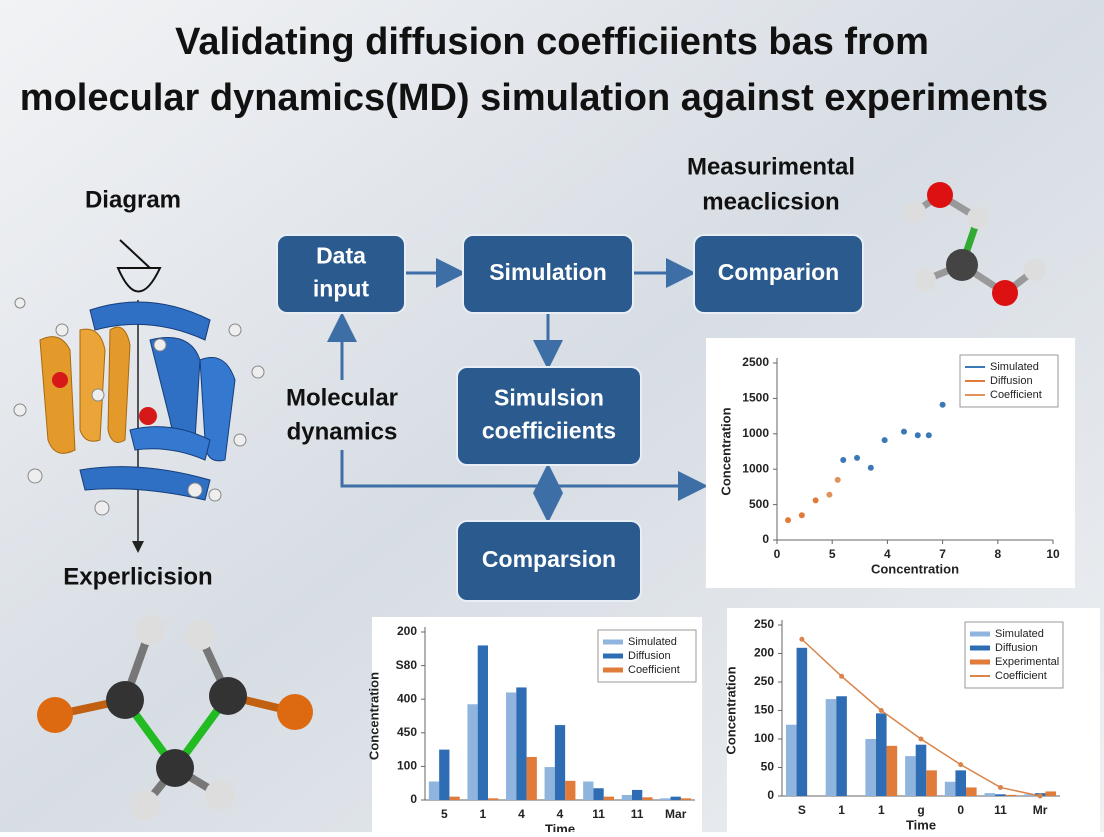 The height and width of the screenshot is (837, 1104). Describe the element at coordinates (975, 244) in the screenshot. I see `molecule-illustration` at that location.